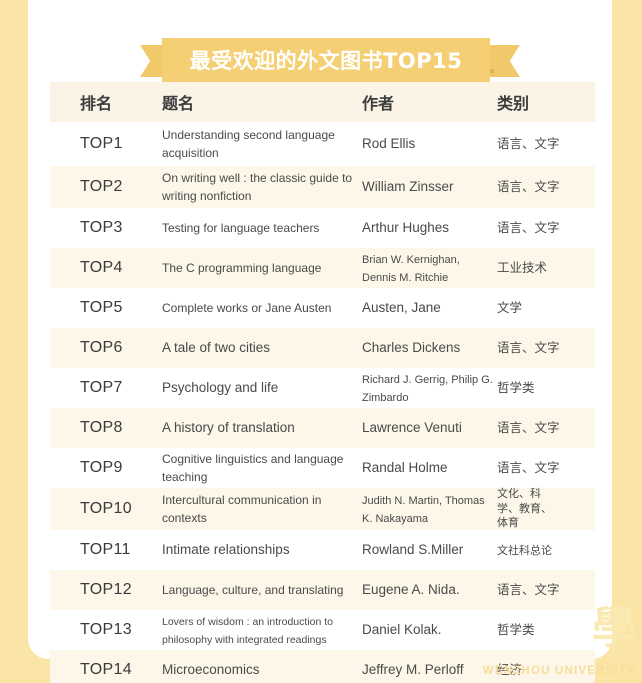  What do you see at coordinates (101, 267) in the screenshot?
I see `row-rank: TOP4` at bounding box center [101, 267].